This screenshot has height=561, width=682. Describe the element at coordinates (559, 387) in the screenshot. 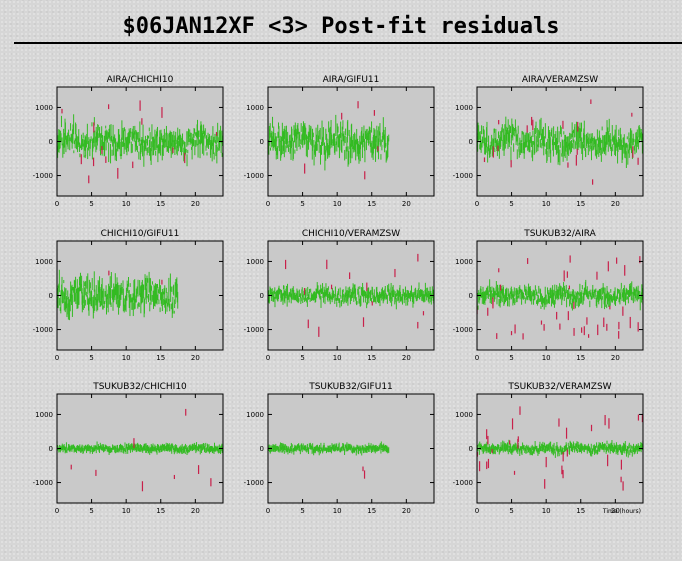

I see `panel-title: TSUKUB32/VERAMZSW` at that location.